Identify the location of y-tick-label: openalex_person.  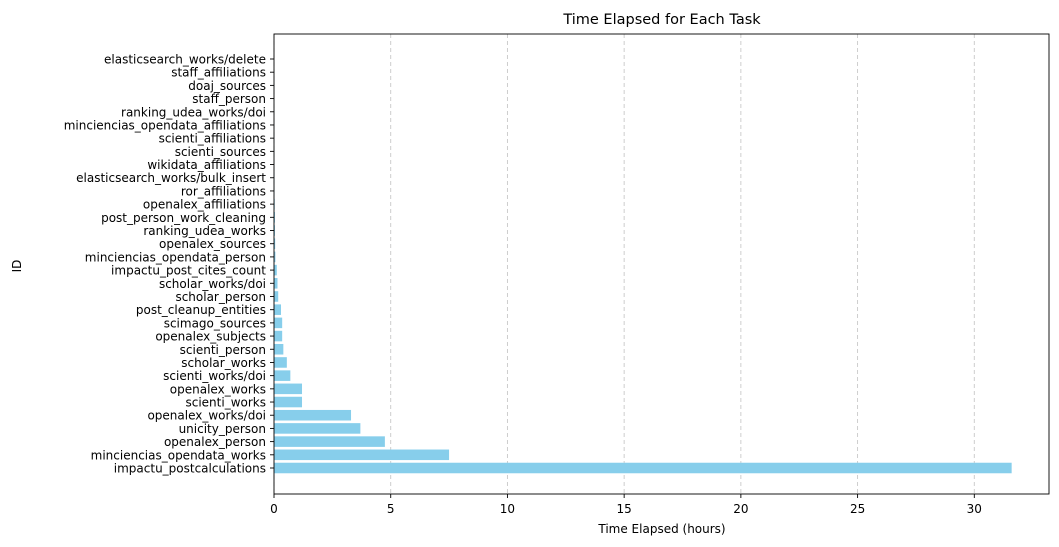
(215, 442).